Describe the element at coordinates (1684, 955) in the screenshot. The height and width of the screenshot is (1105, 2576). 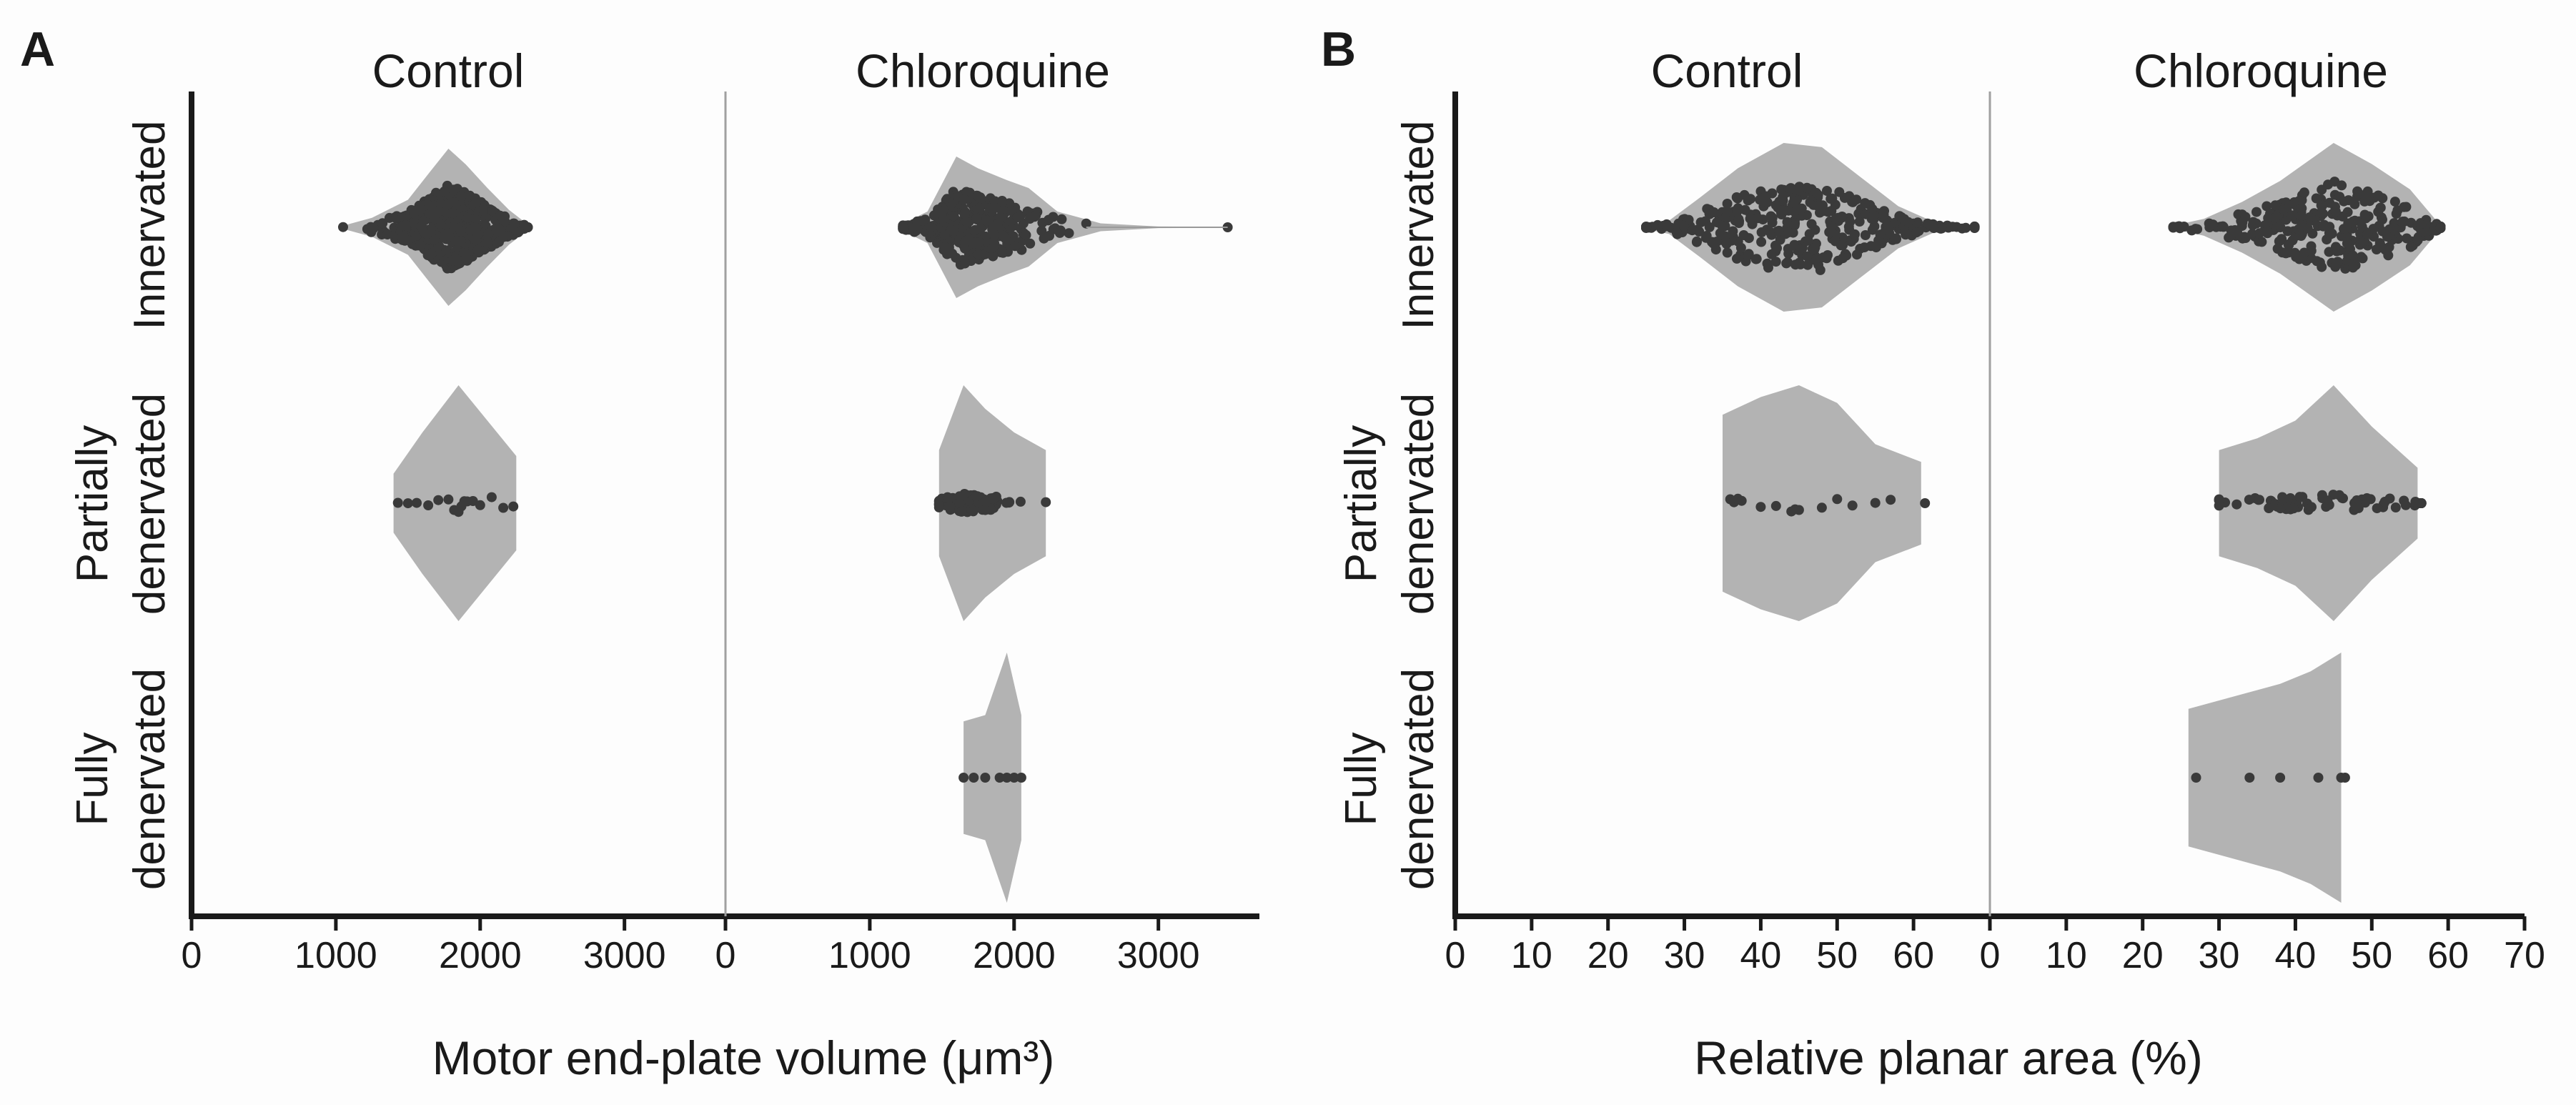
I see `panel-b-tick-label: 30` at that location.